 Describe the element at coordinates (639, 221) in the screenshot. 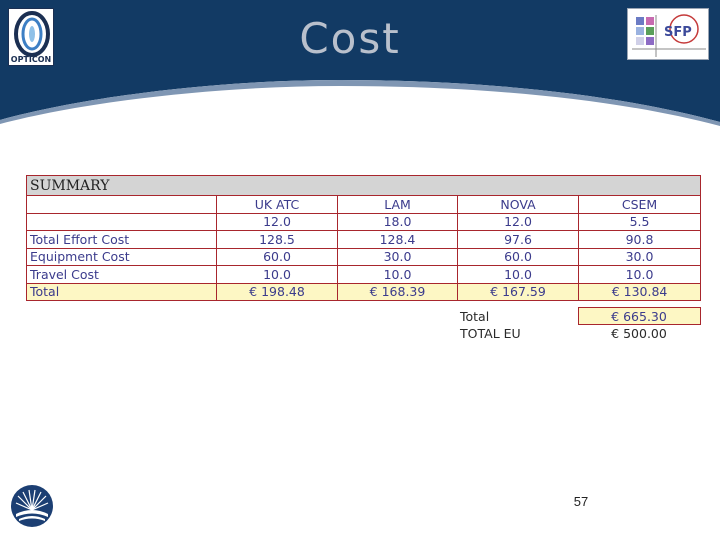

I see `effort-cell: 5.5` at that location.